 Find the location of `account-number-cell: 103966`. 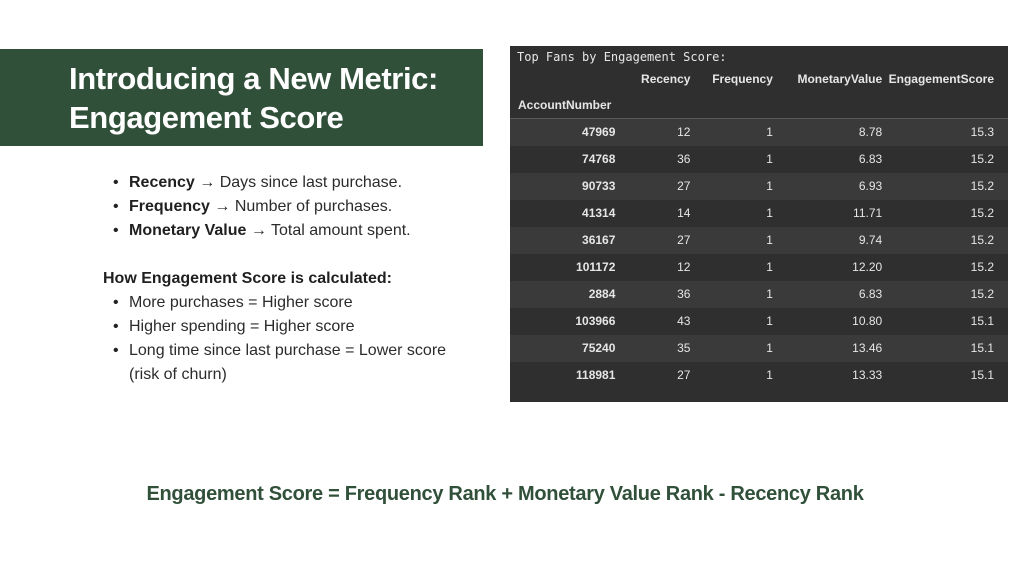

account-number-cell: 103966 is located at coordinates (595, 321).